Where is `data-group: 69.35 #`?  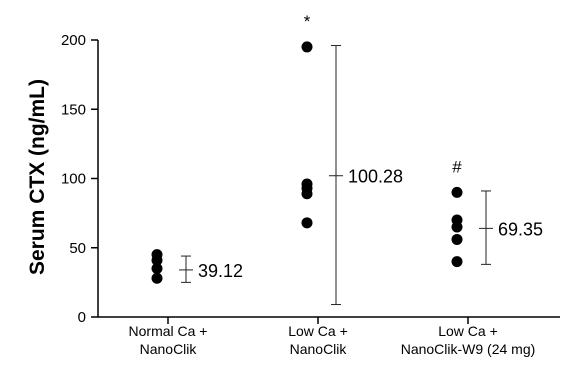 data-group: 69.35 # is located at coordinates (497, 212).